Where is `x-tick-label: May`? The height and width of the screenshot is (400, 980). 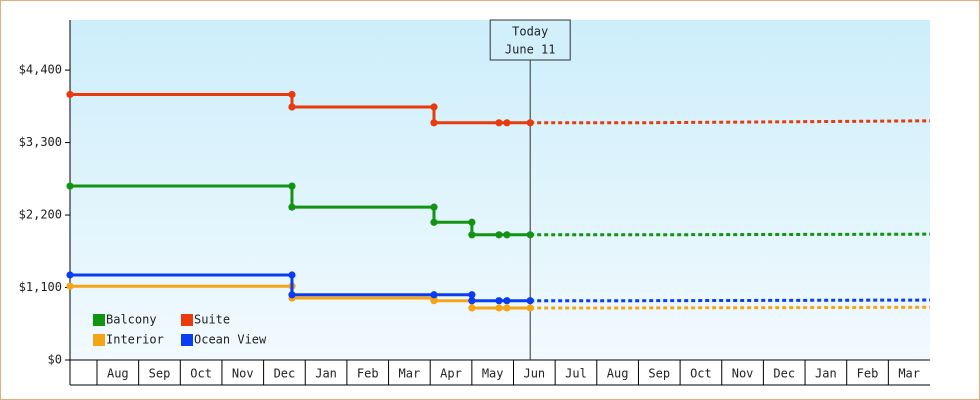 x-tick-label: May is located at coordinates (493, 374).